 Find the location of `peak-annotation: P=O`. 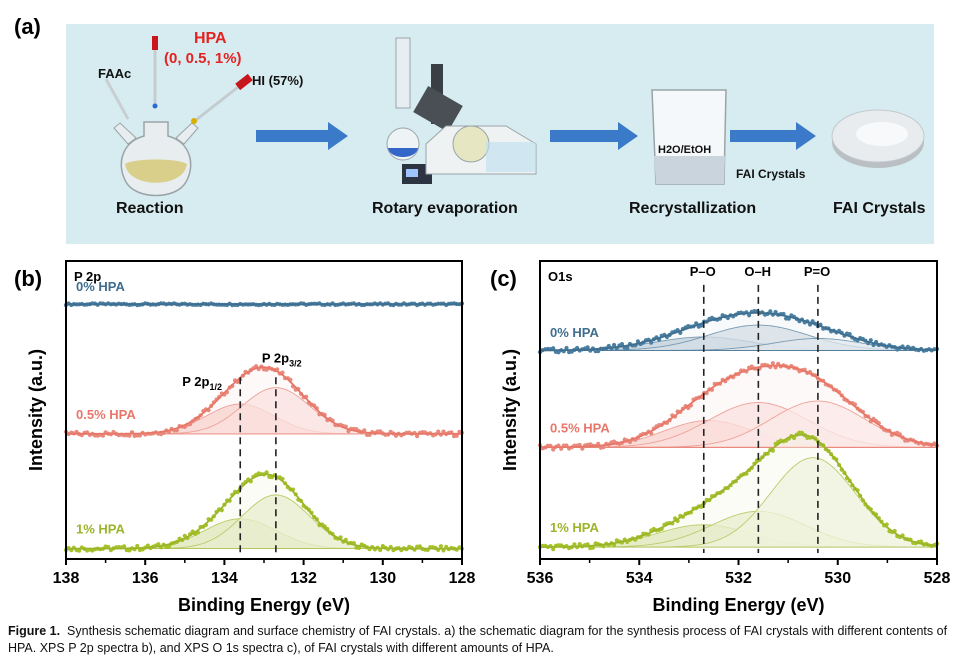

peak-annotation: P=O is located at coordinates (817, 271).